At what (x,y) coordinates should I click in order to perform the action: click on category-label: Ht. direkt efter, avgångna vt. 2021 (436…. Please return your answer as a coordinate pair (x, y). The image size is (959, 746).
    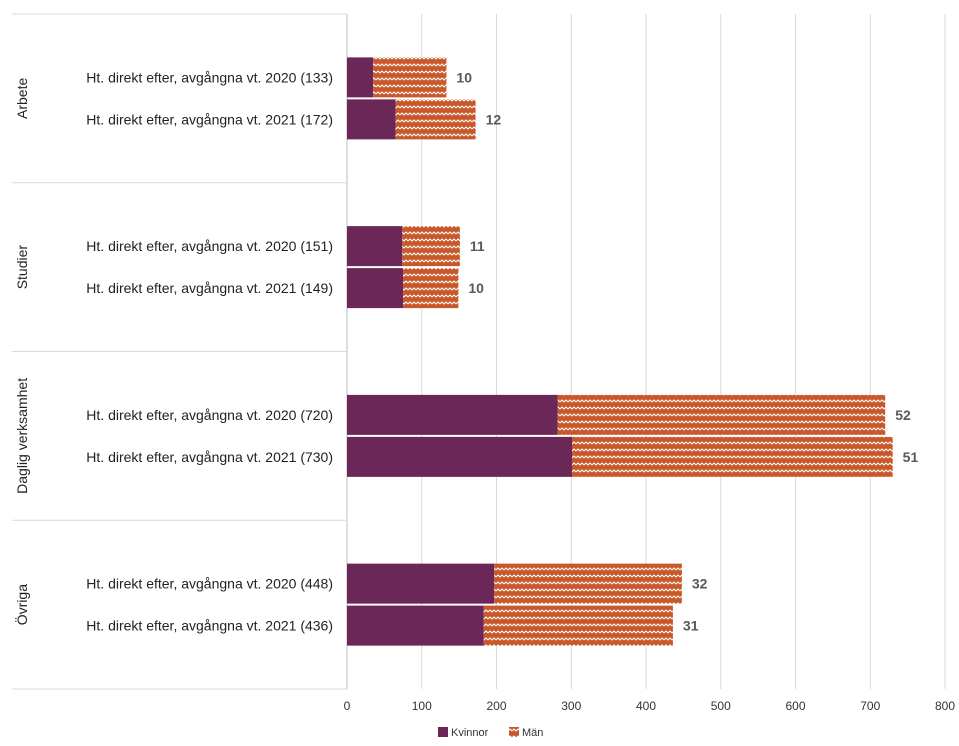
    Looking at the image, I should click on (209, 626).